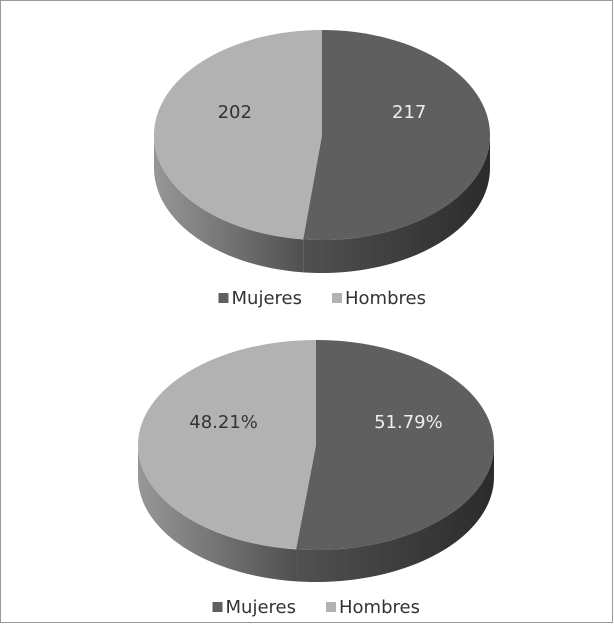  What do you see at coordinates (409, 112) in the screenshot?
I see `data-label: 217` at bounding box center [409, 112].